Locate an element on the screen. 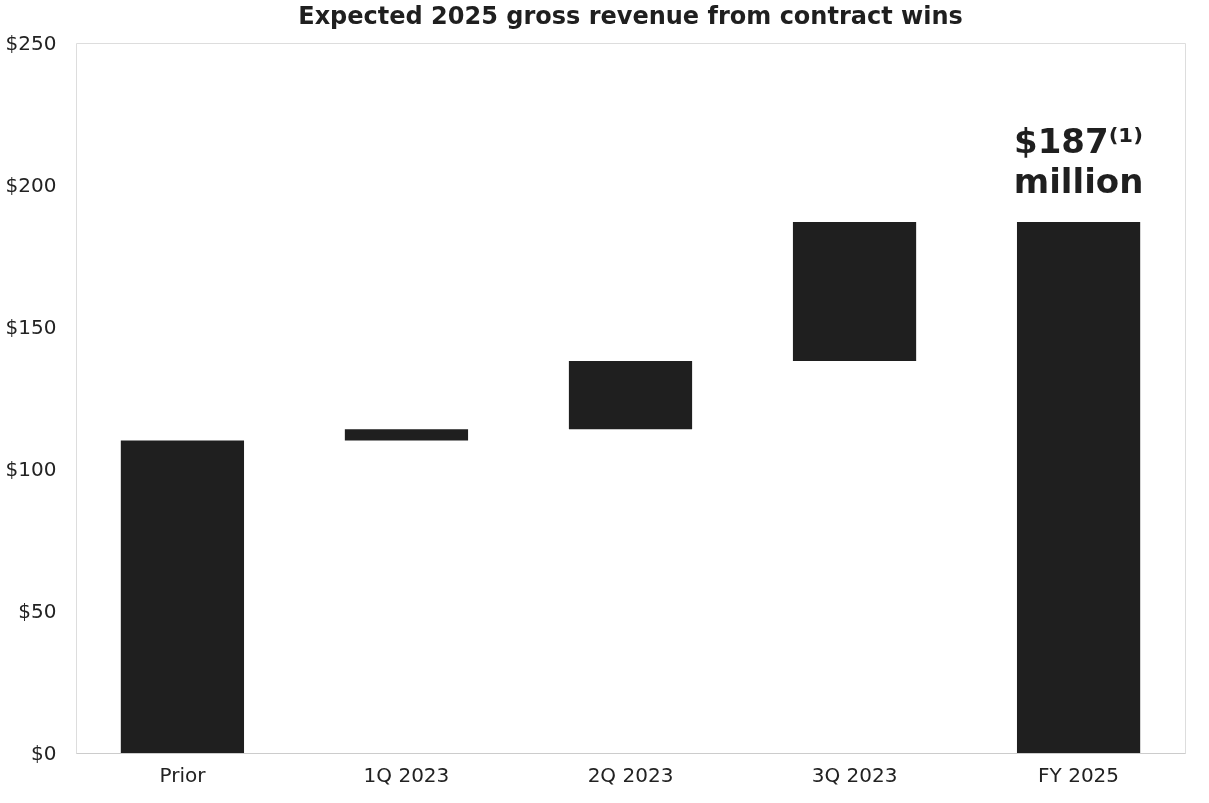 This screenshot has width=1209, height=803. chart-title: Expected 2025 gross revenue from contract wins is located at coordinates (630, 16).